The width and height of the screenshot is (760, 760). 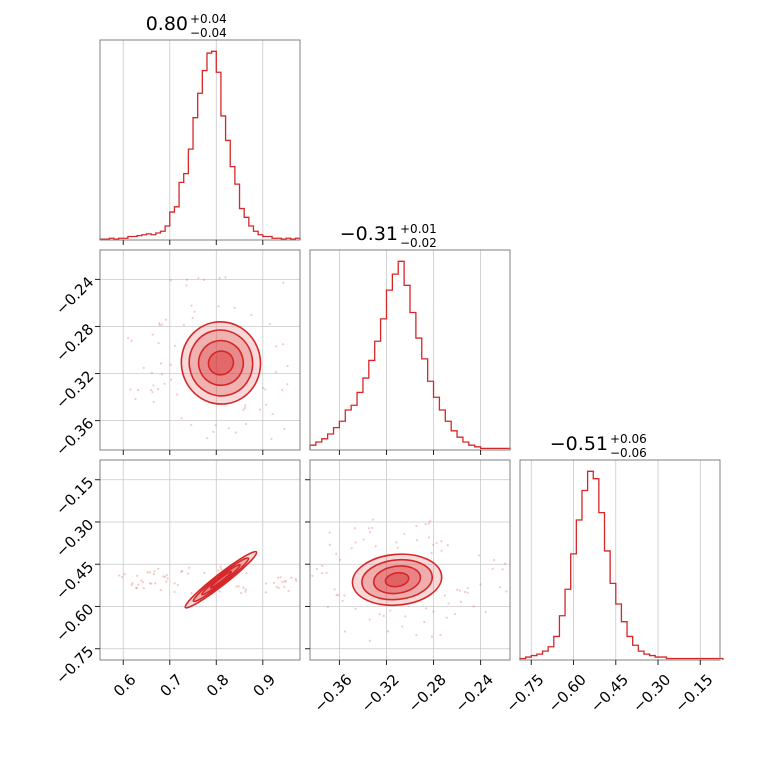 What do you see at coordinates (74, 436) in the screenshot?
I see `y-tick-label: −0.36` at bounding box center [74, 436].